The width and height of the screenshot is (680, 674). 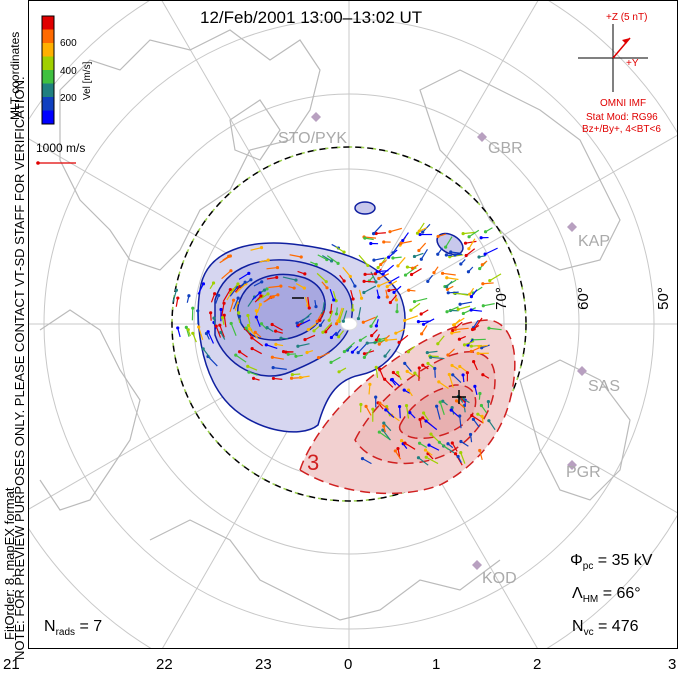 What do you see at coordinates (499, 578) in the screenshot?
I see `station-label-kod: KOD` at bounding box center [499, 578].